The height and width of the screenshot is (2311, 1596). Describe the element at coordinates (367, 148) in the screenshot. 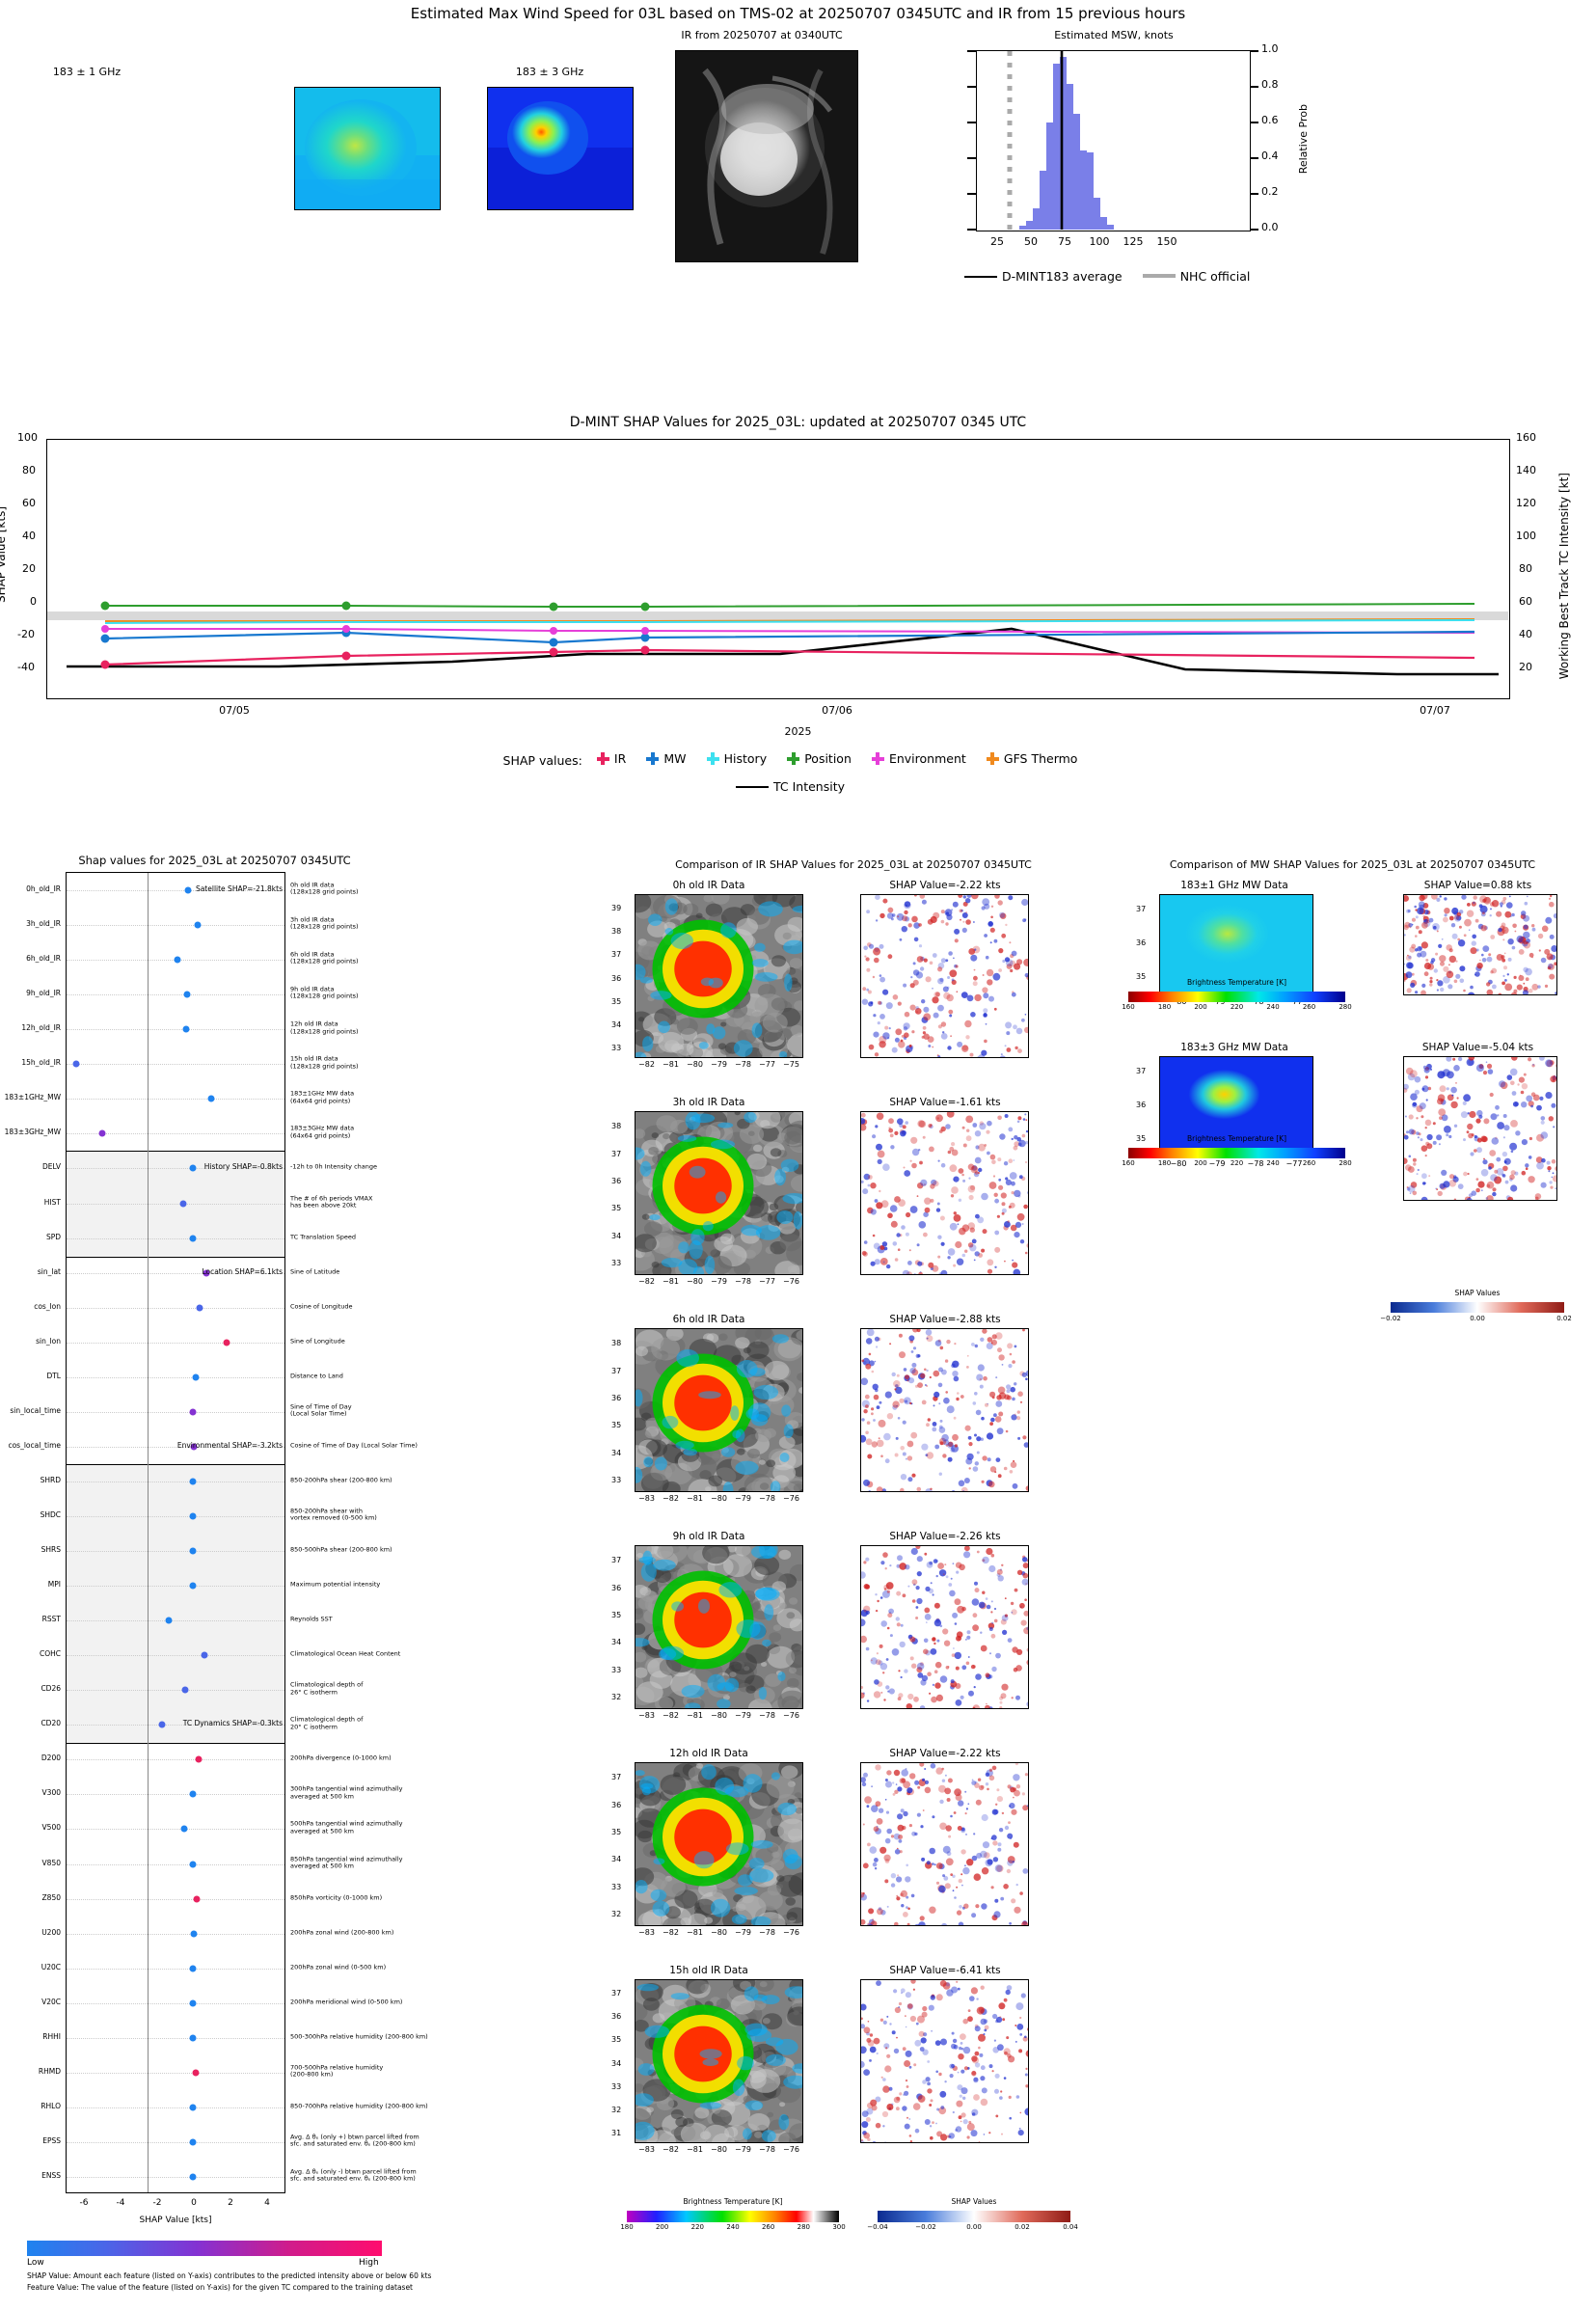

I see `mw-183p1-image` at that location.